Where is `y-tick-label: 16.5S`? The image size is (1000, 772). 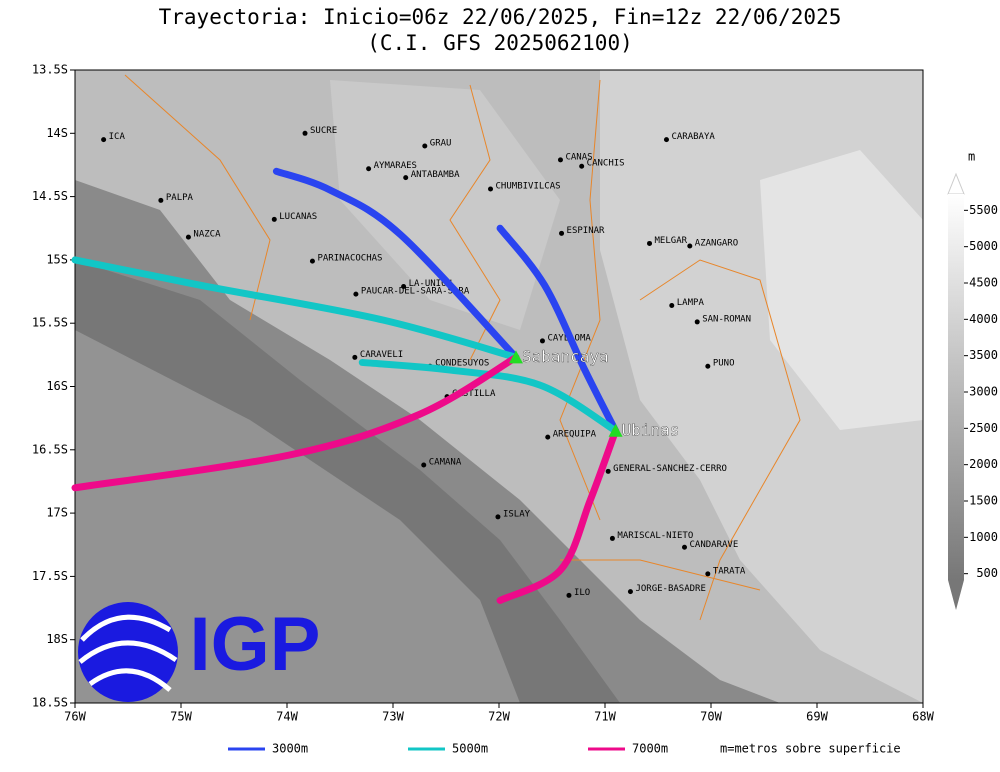
y-tick-label: 16.5S is located at coordinates (50, 449).